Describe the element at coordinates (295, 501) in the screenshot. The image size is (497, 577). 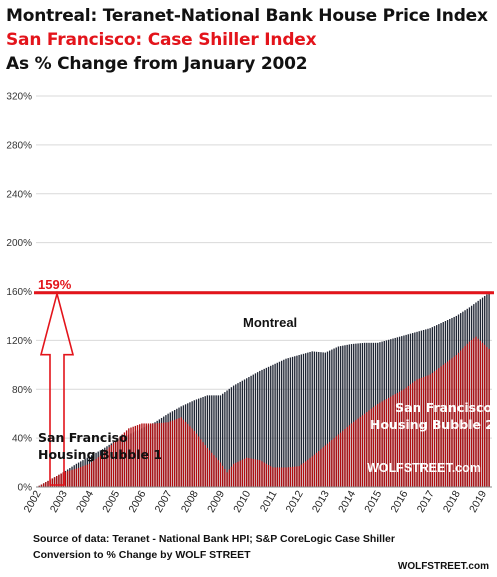
I see `x-tick-label: 2012` at that location.